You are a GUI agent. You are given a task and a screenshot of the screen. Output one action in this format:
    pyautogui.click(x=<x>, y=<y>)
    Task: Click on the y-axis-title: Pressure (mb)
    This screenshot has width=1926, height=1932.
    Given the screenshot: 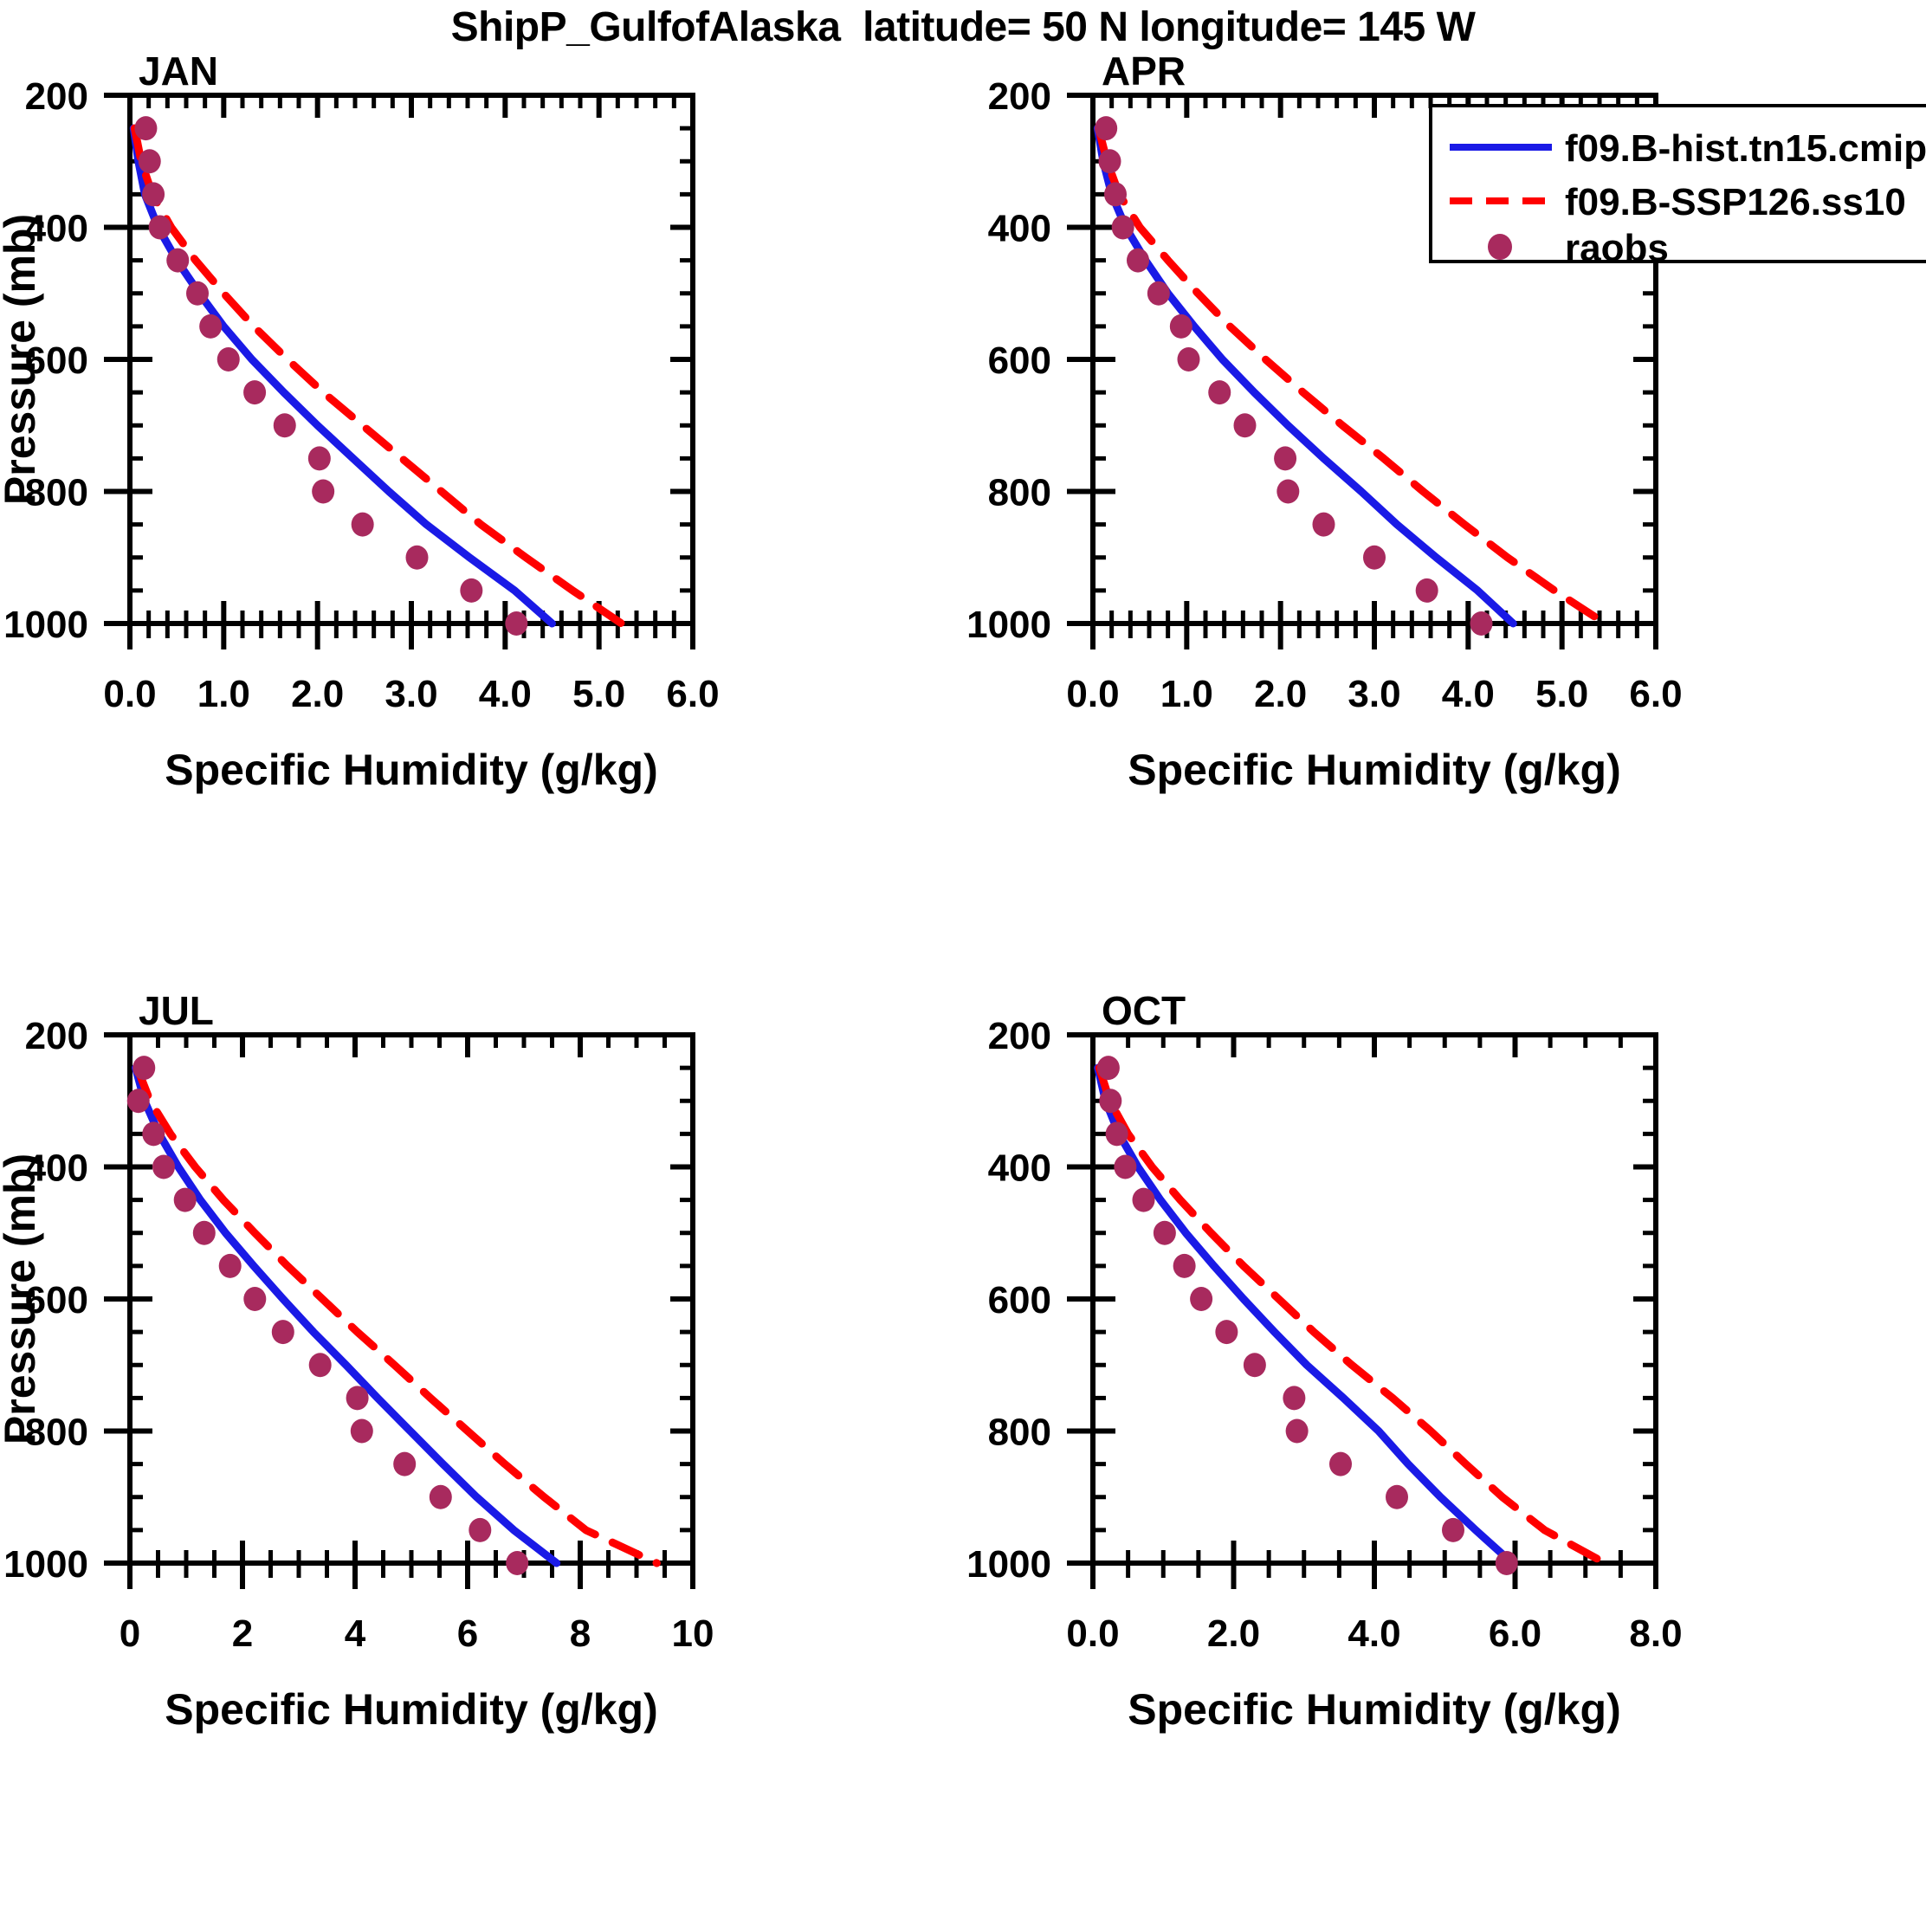 What is the action you would take?
    pyautogui.click(x=22, y=1298)
    